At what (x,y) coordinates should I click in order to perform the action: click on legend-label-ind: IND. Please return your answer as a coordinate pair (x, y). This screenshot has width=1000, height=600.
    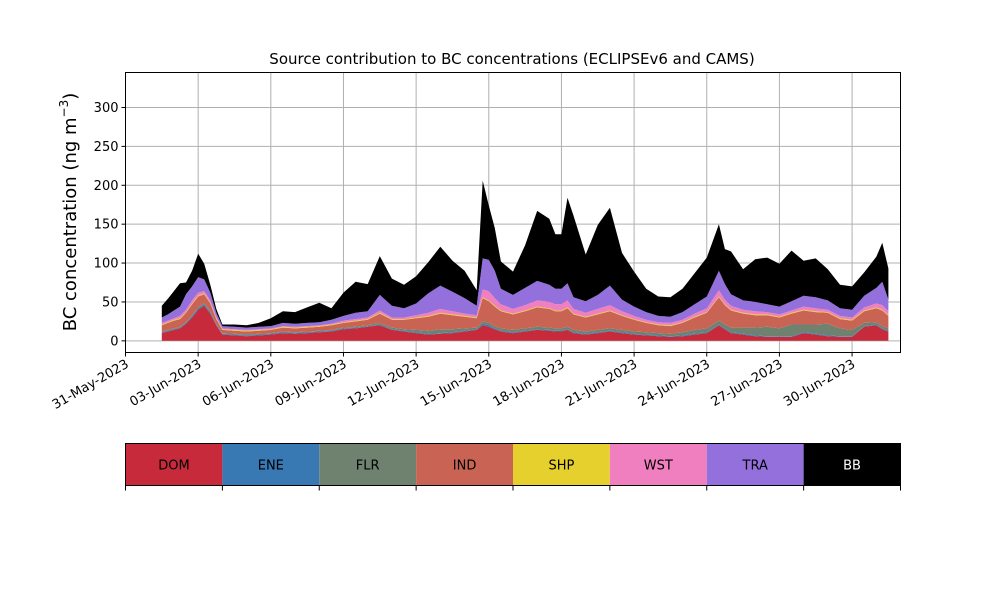
    Looking at the image, I should click on (465, 466).